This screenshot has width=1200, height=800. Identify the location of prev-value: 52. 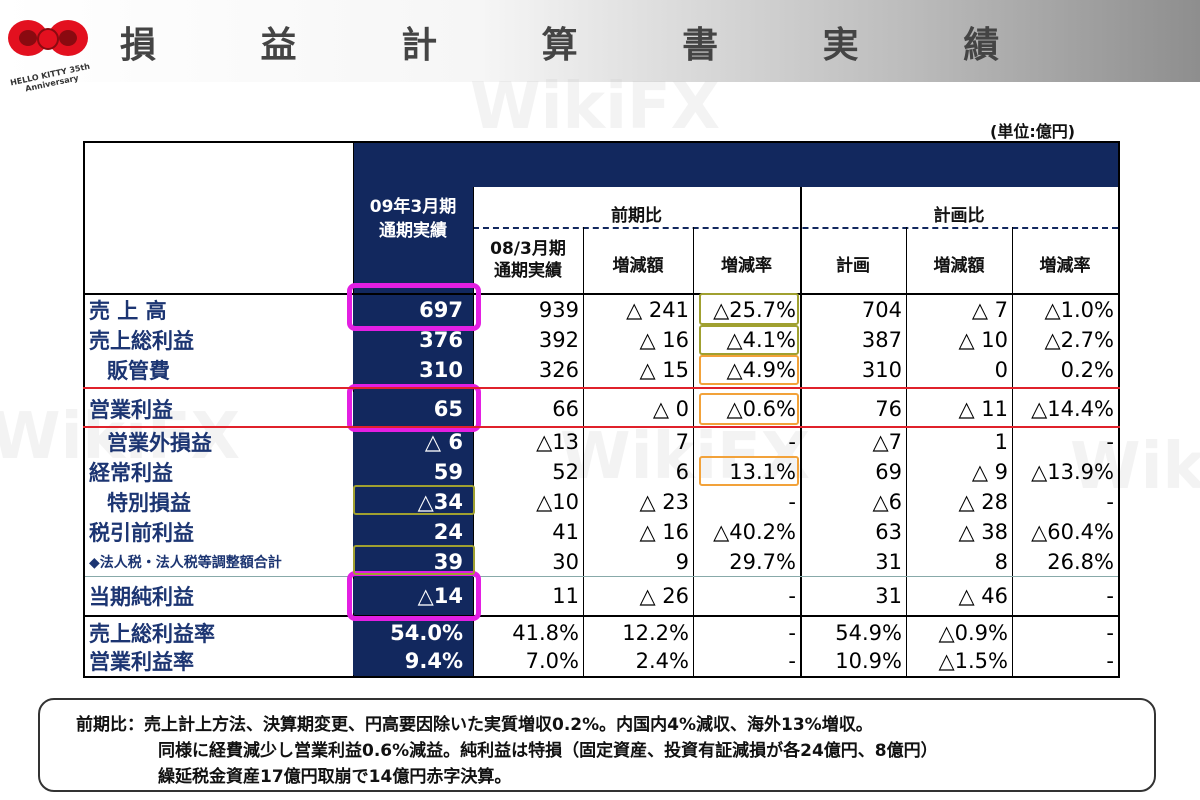
(565, 472).